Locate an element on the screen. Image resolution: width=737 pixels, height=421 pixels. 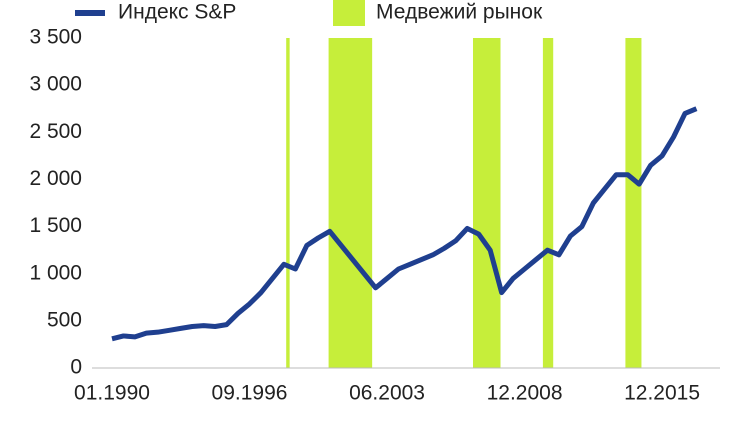
x-tick-label: 01.1990 is located at coordinates (112, 393).